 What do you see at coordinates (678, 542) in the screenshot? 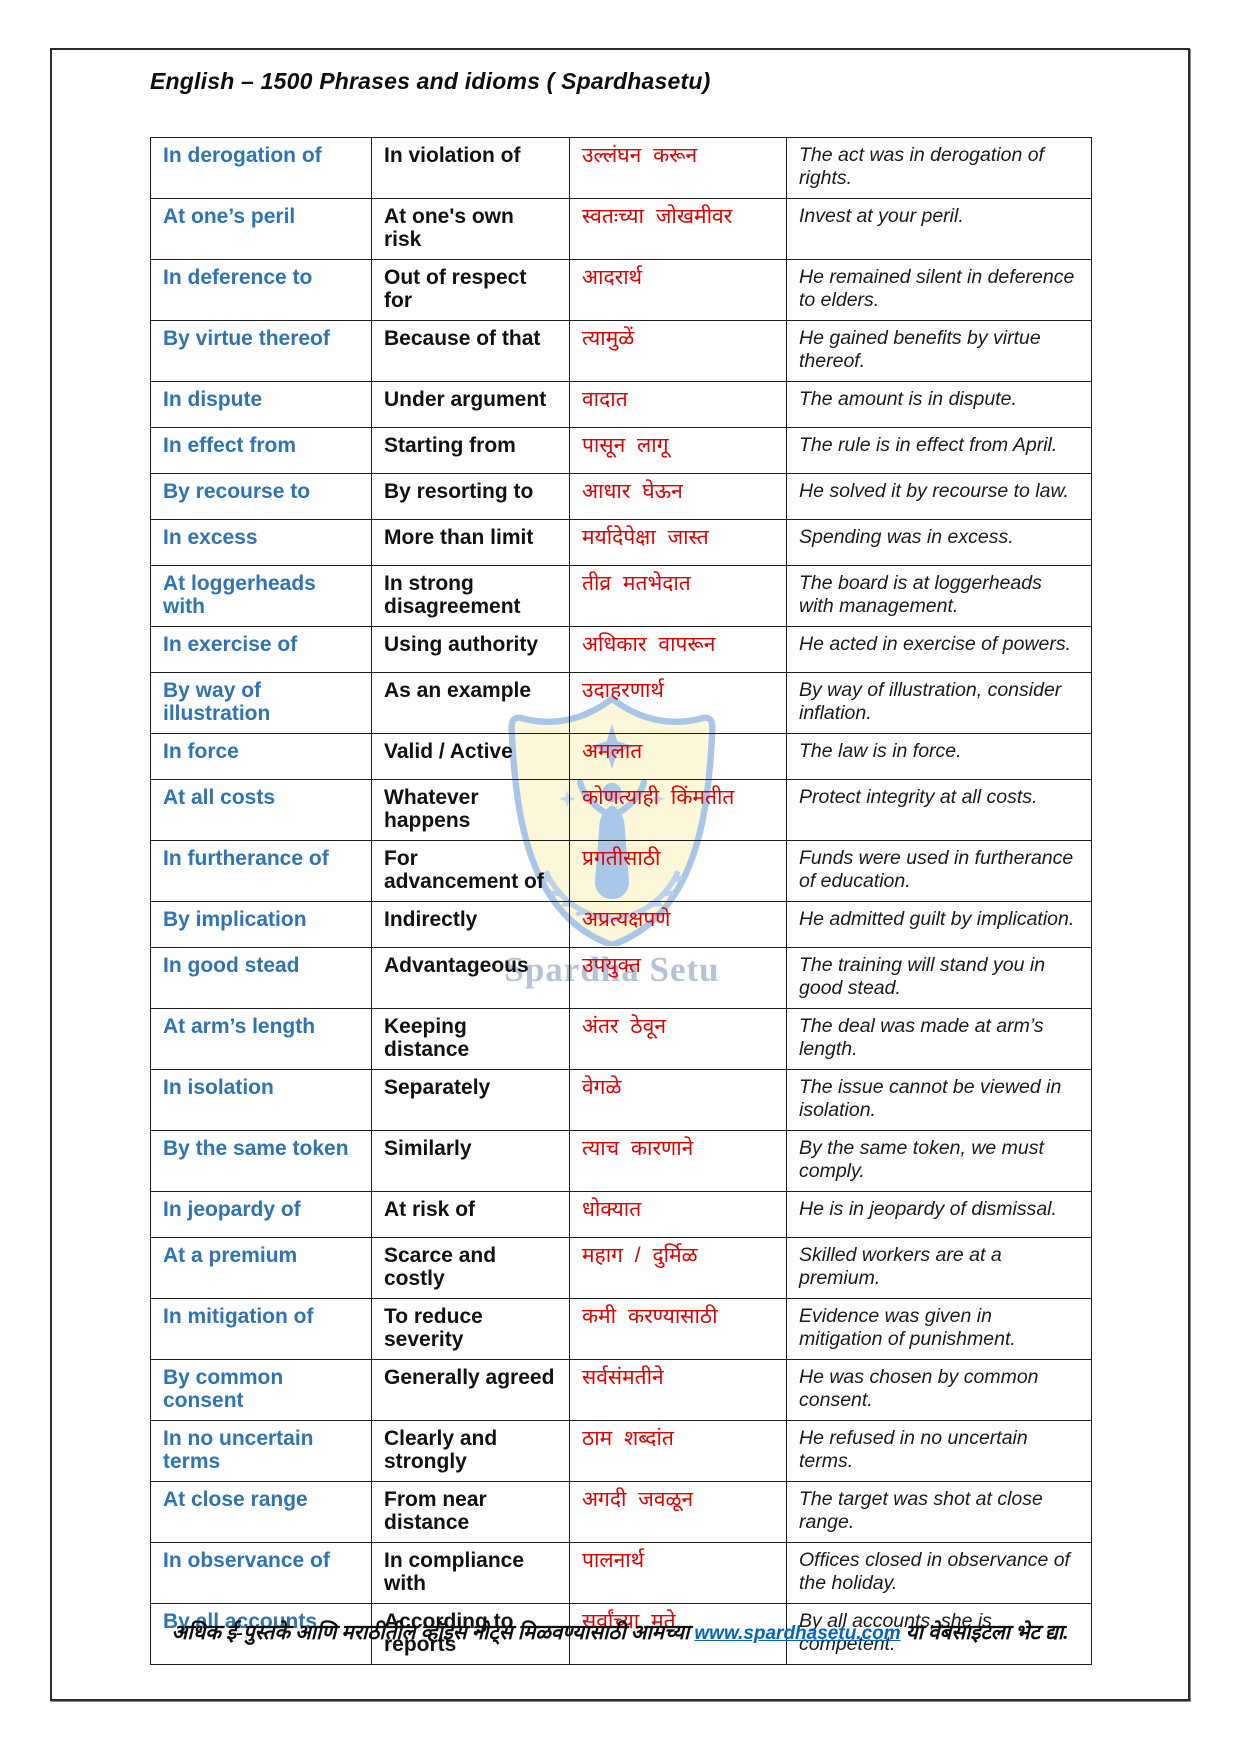
I see `marathi-cell: मर्यादेपेक्षा जास्त` at bounding box center [678, 542].